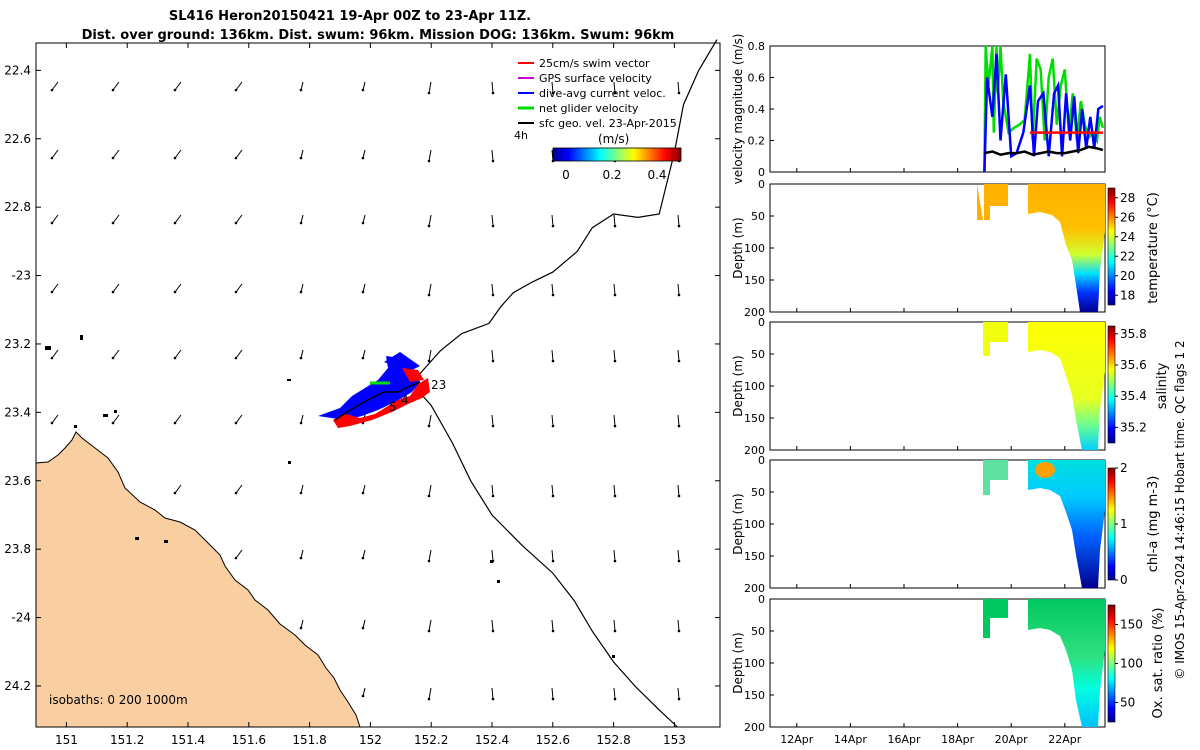 This screenshot has width=1200, height=750. What do you see at coordinates (758, 631) in the screenshot?
I see `depth-tick-label: 50` at bounding box center [758, 631].